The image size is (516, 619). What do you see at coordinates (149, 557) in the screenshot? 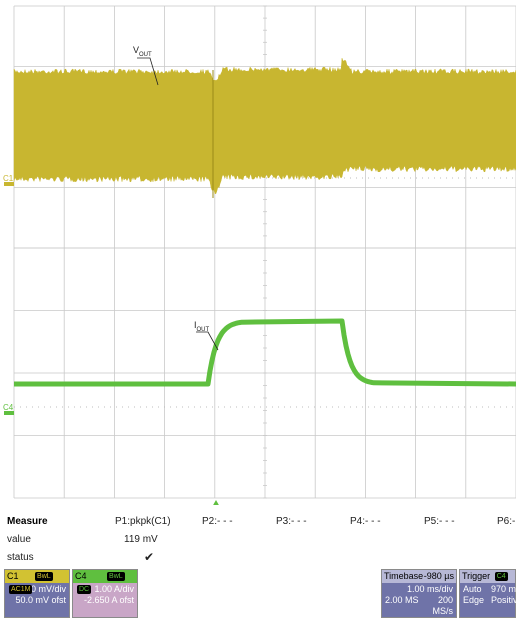
I see `p1-status-check-icon: ✔` at bounding box center [149, 557].